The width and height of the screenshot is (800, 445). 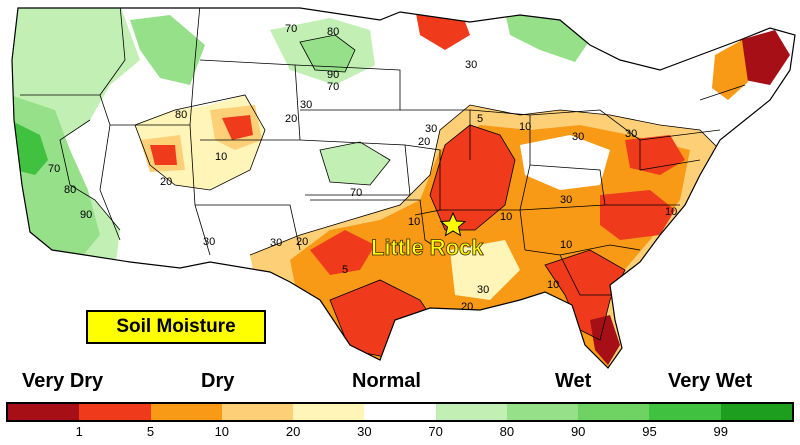 What do you see at coordinates (720, 431) in the screenshot?
I see `legend-tick-label: 99` at bounding box center [720, 431].